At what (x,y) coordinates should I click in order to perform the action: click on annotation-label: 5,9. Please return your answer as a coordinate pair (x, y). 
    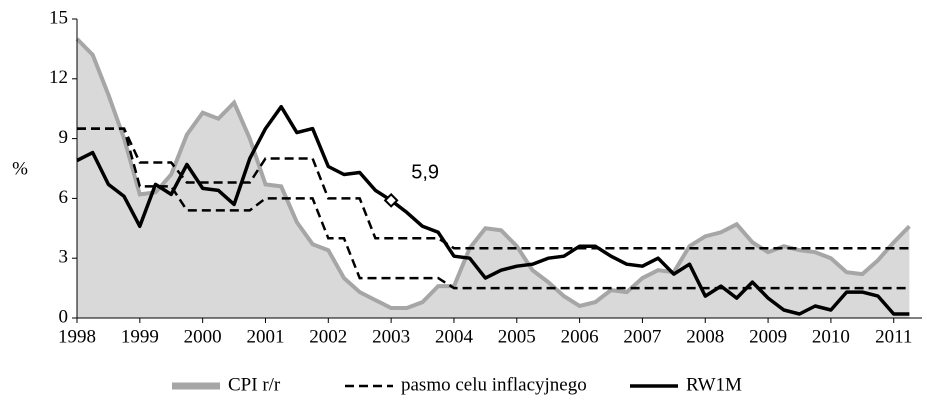
    Looking at the image, I should click on (425, 173).